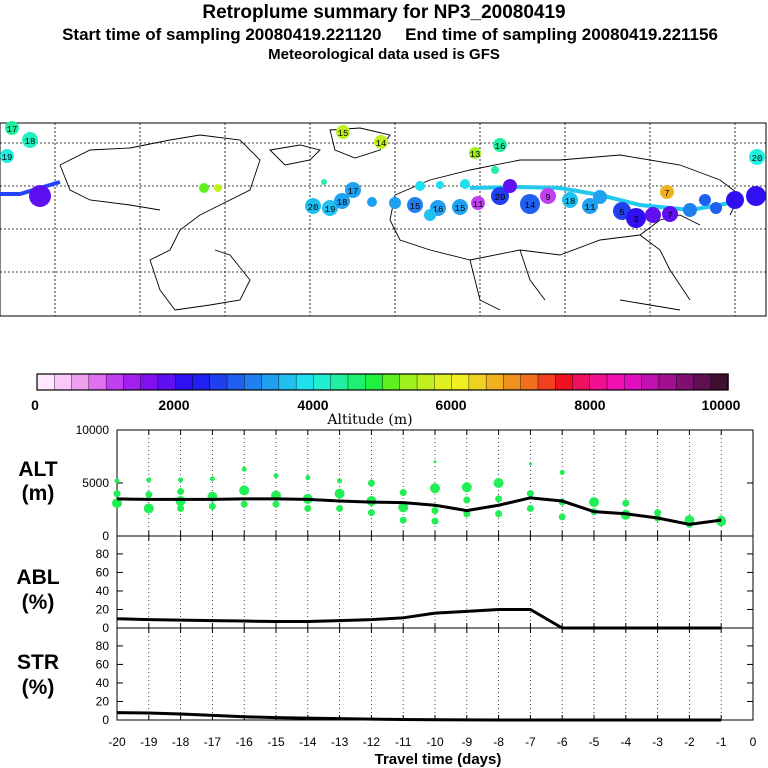  I want to click on str-panel: 0 20 40 60 80, so click(425, 677).